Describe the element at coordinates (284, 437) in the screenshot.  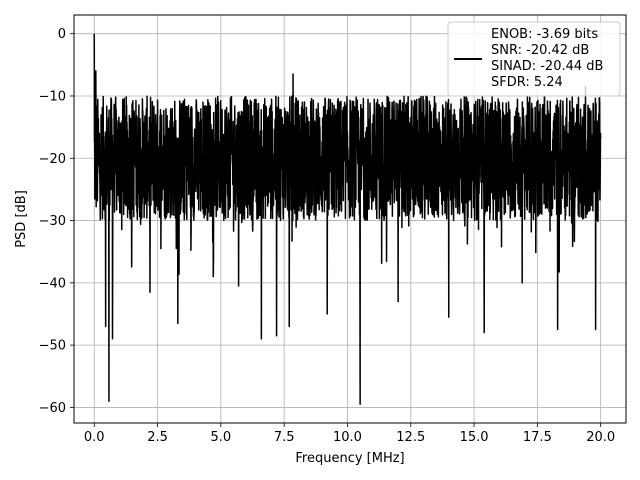
I see `x-tick-label: 7.5` at that location.